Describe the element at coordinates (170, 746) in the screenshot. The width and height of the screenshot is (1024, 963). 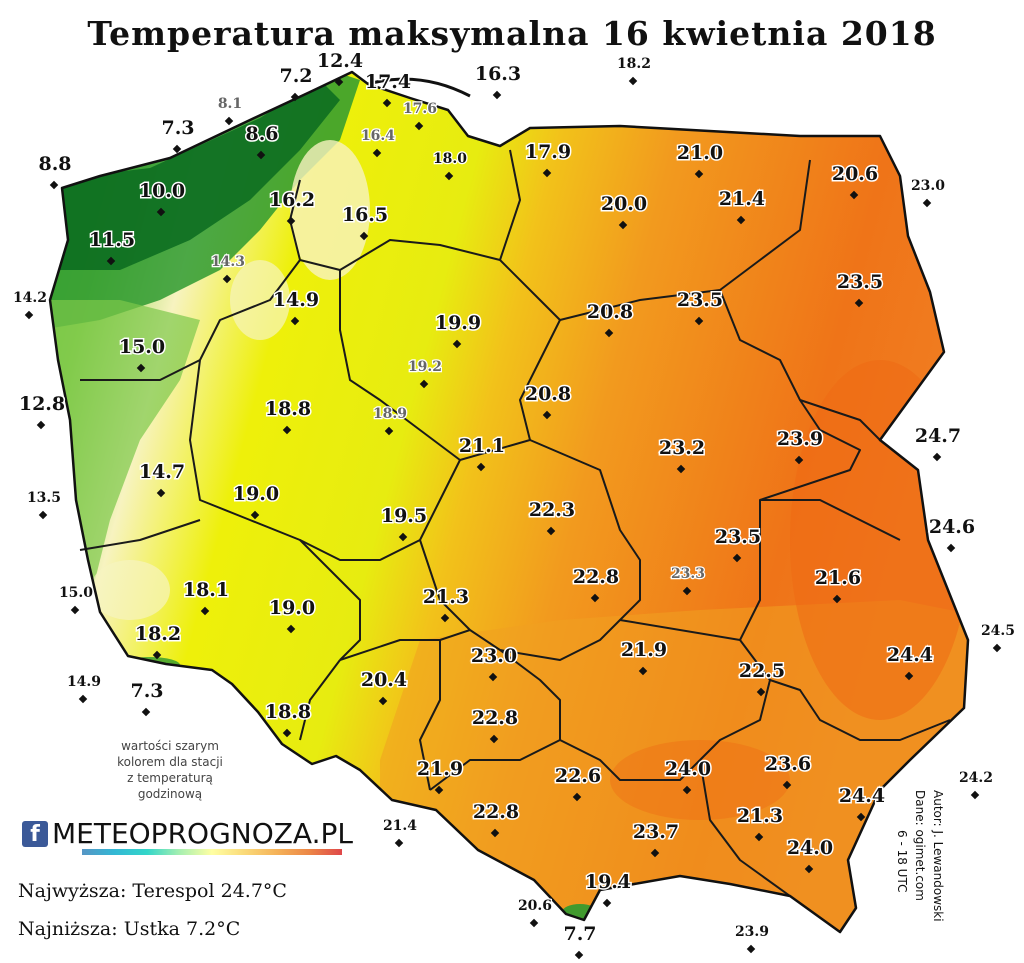
I see `note-line: wartości szarym` at that location.